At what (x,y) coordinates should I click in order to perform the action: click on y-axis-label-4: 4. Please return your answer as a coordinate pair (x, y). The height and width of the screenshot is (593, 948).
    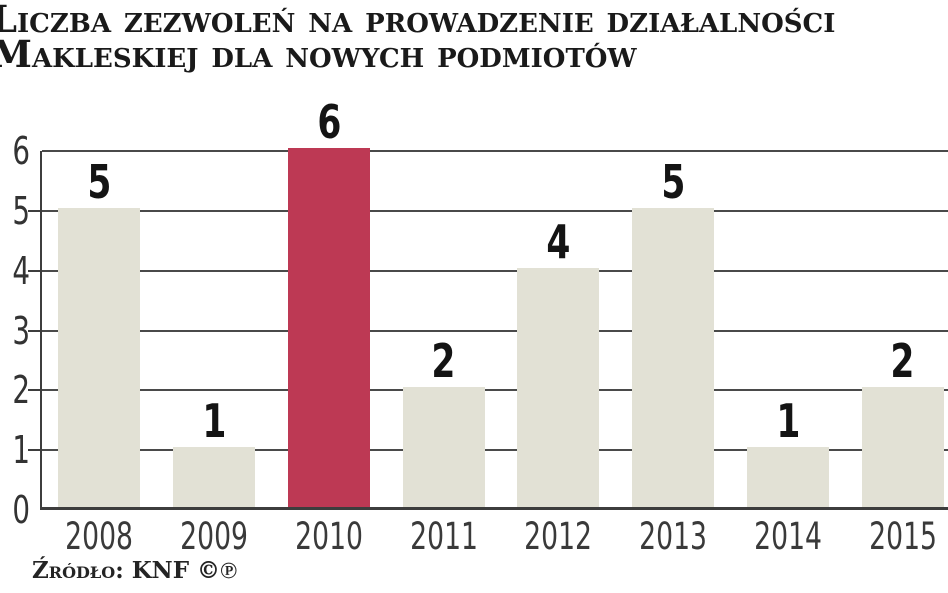
    Looking at the image, I should click on (21, 270).